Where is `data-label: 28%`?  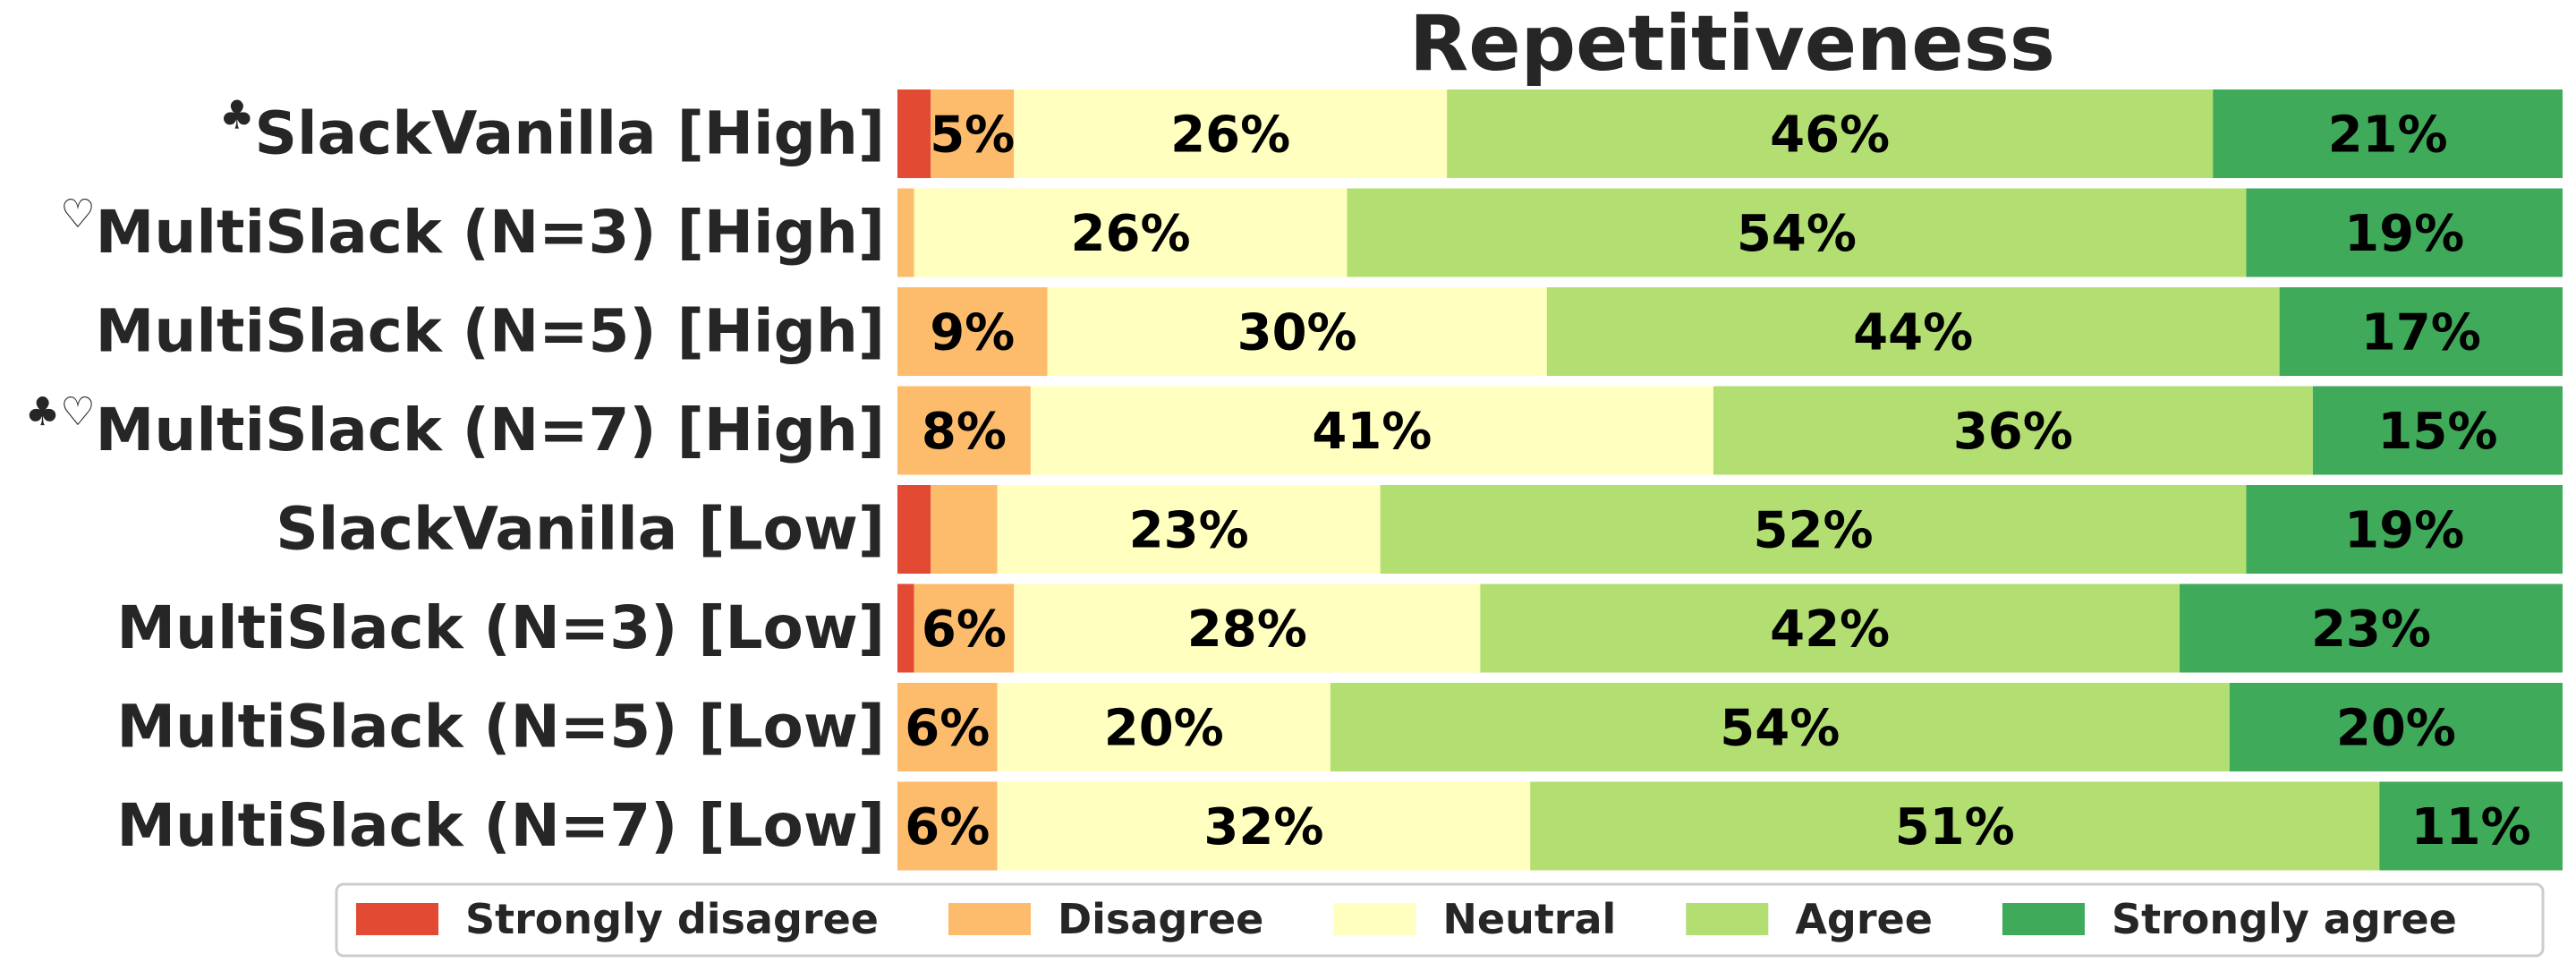
data-label: 28% is located at coordinates (1247, 629).